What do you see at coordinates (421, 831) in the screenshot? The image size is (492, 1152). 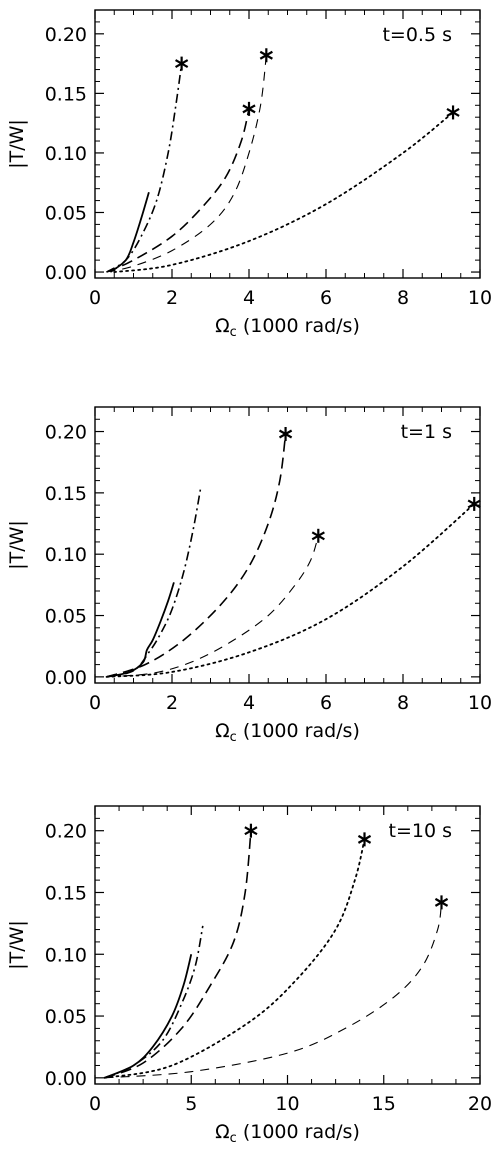 I see `panel-time-label: t=10 s` at bounding box center [421, 831].